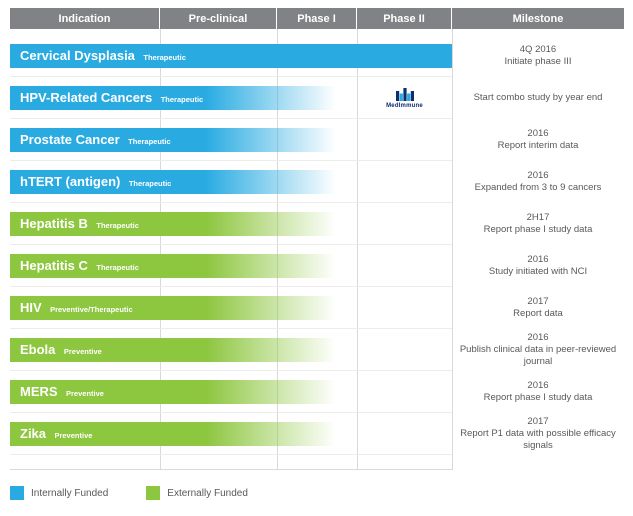 The image size is (633, 516). I want to click on legend-item-externally-funded: Externally Funded, so click(197, 493).